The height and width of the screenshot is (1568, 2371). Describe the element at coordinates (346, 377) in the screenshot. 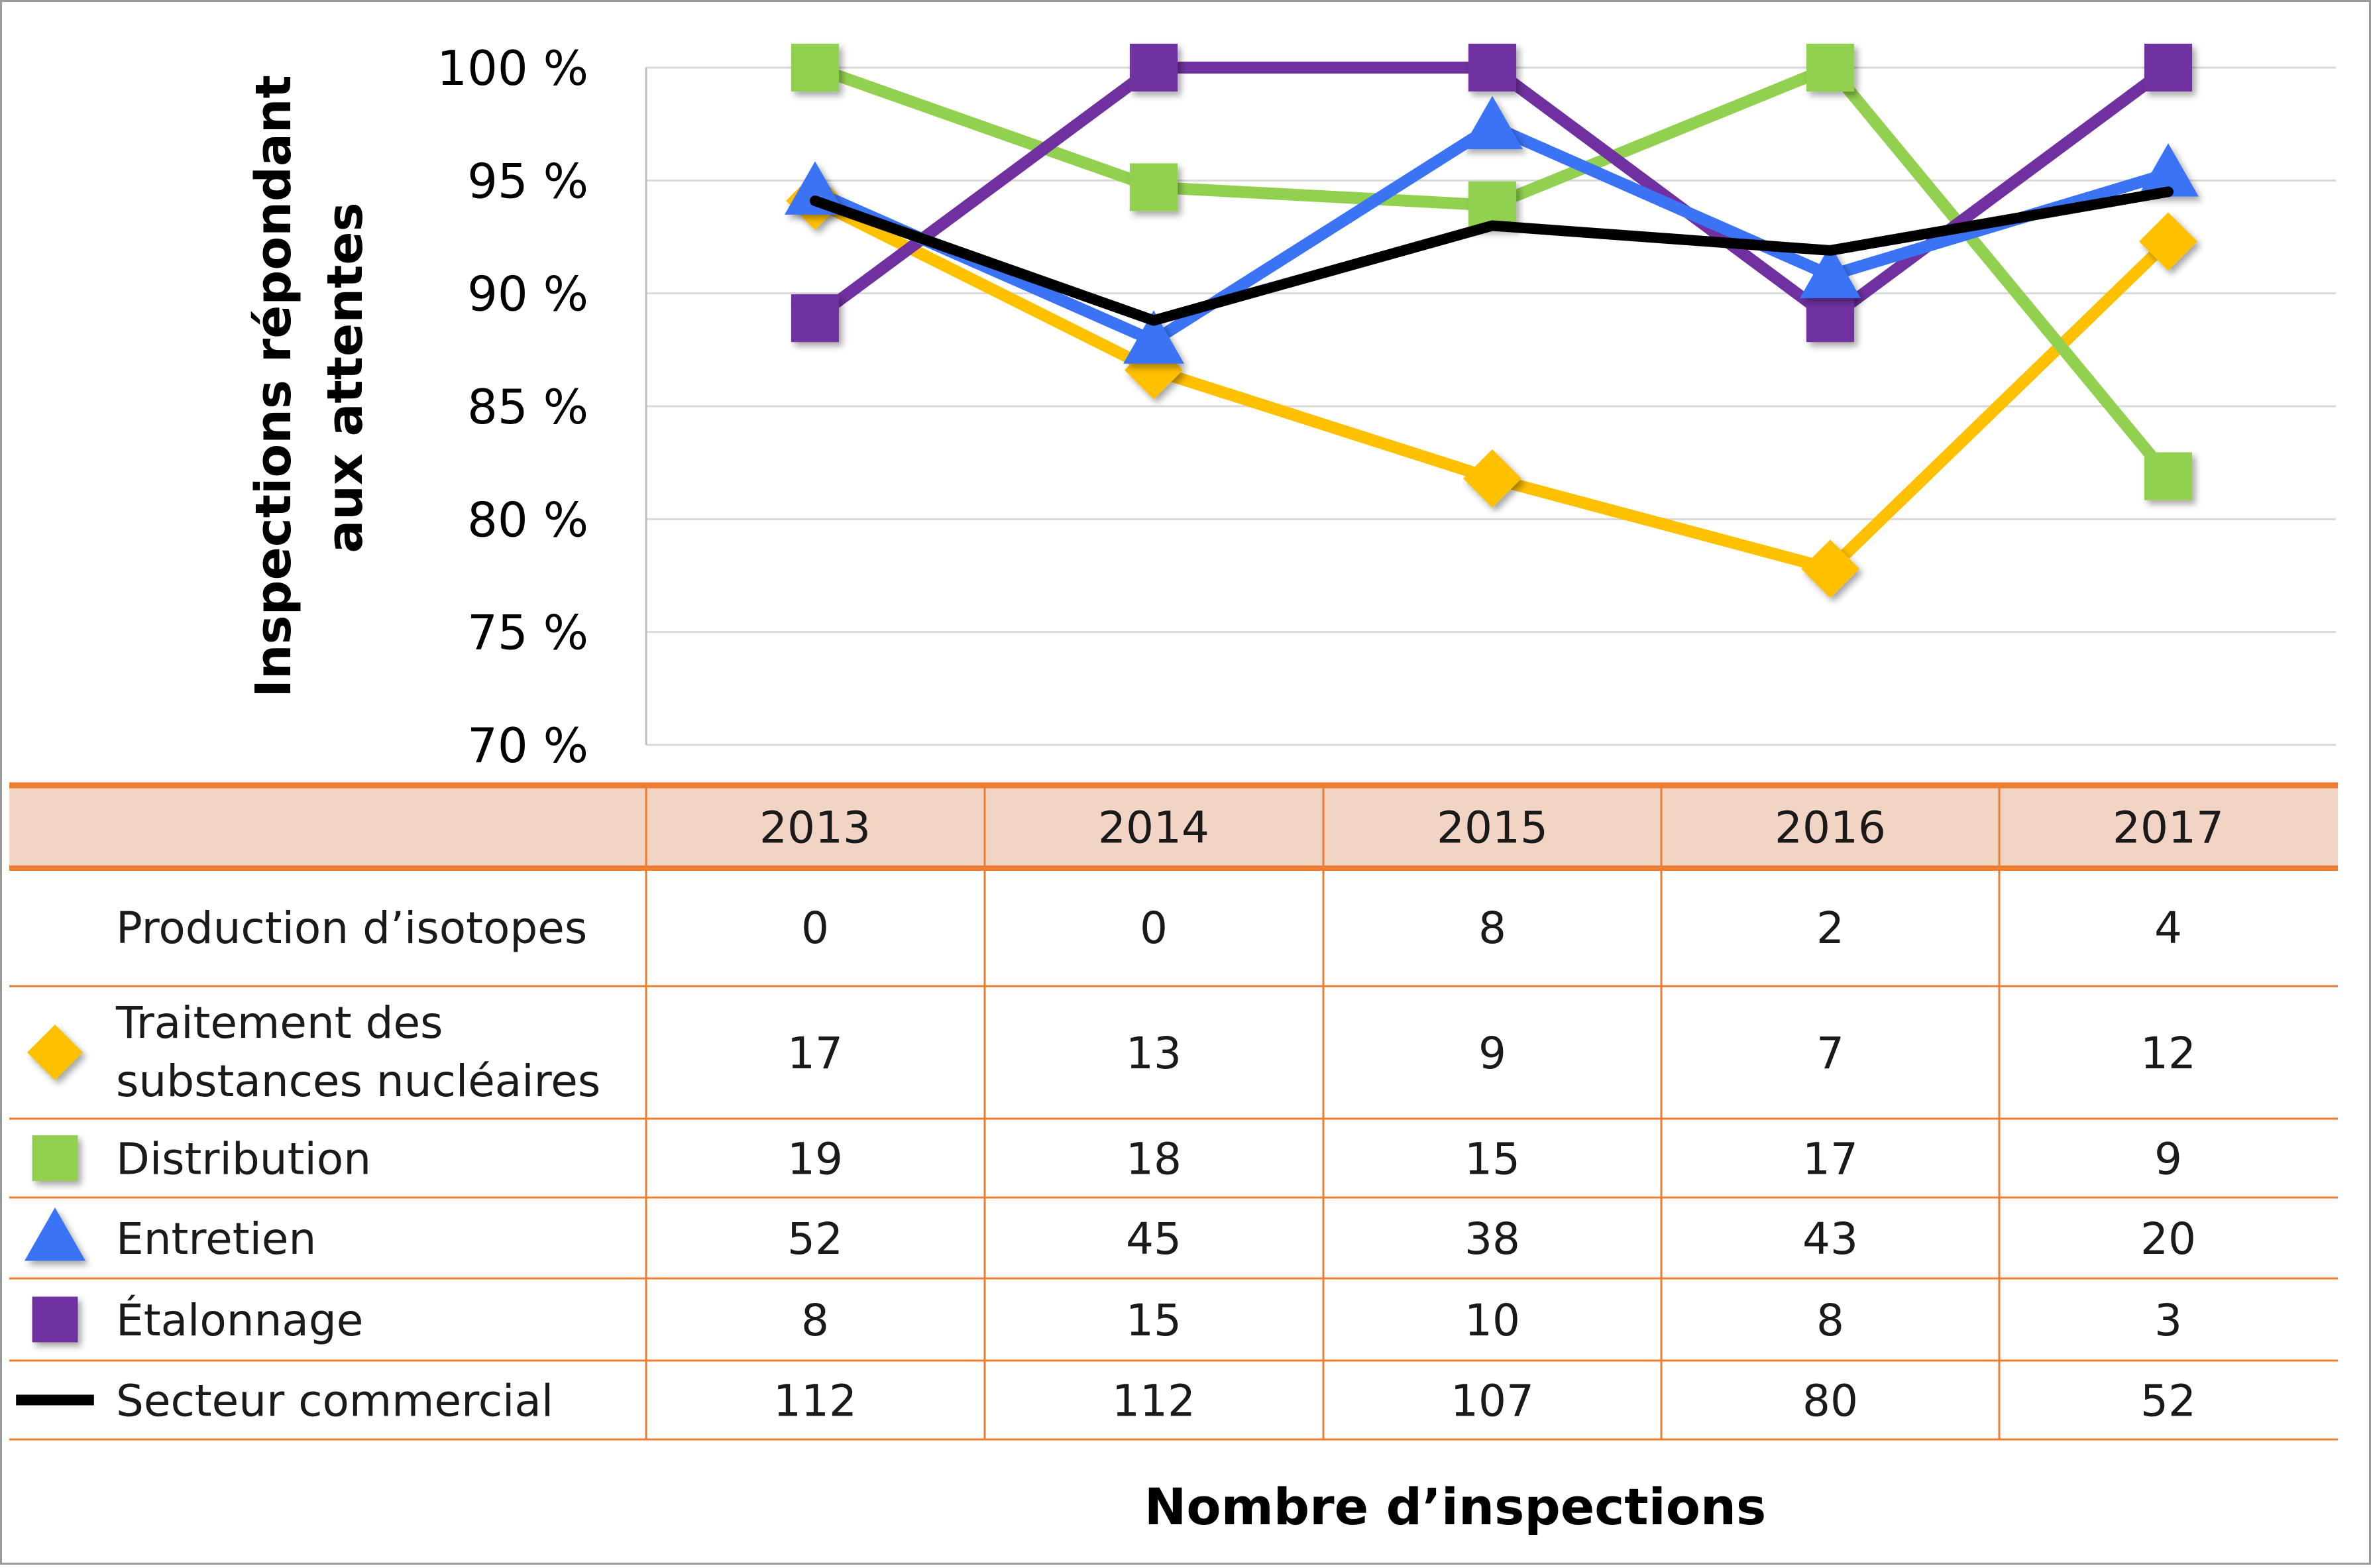

I see `y-axis-label-line-2: aux attentes` at that location.